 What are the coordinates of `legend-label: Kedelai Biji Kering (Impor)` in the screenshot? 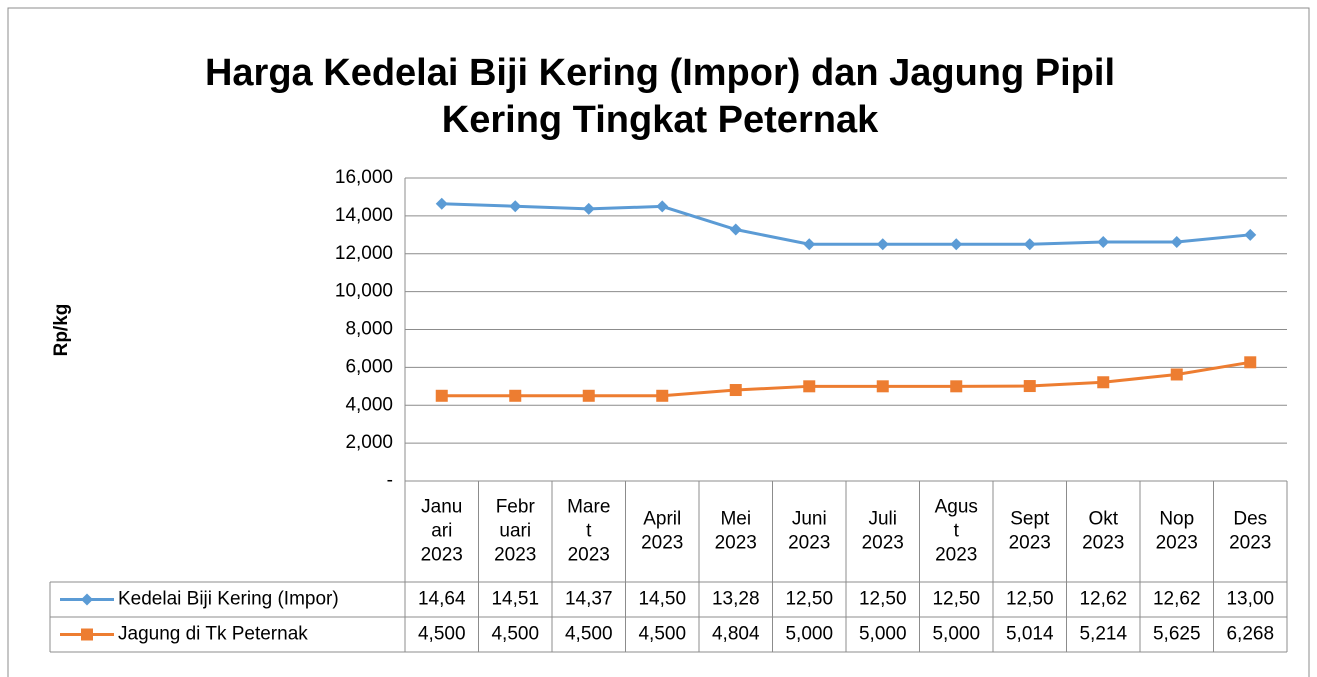 It's located at (228, 599).